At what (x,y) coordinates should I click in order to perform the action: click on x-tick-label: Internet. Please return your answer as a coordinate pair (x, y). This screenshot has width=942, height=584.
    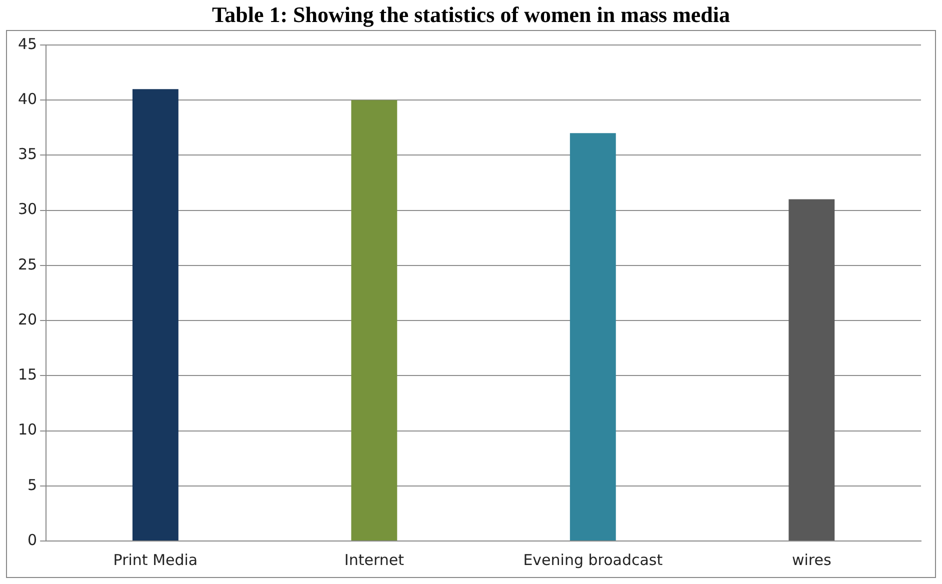
    Looking at the image, I should click on (374, 559).